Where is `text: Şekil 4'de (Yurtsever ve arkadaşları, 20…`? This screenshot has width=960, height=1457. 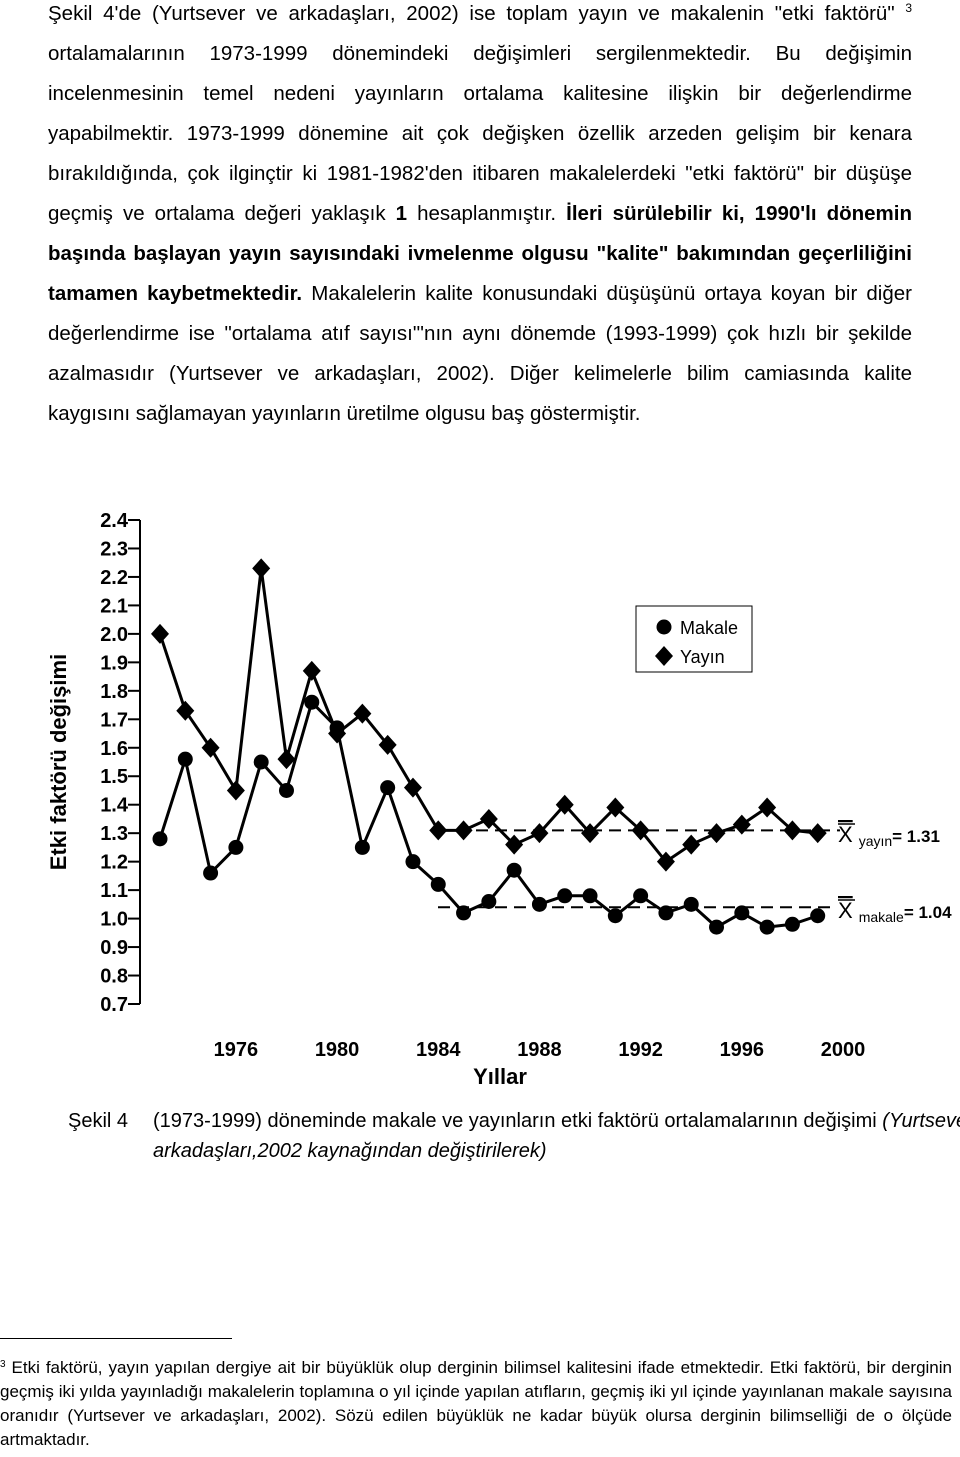
text: Şekil 4'de (Yurtsever ve arkadaşları, 20… is located at coordinates (477, 13).